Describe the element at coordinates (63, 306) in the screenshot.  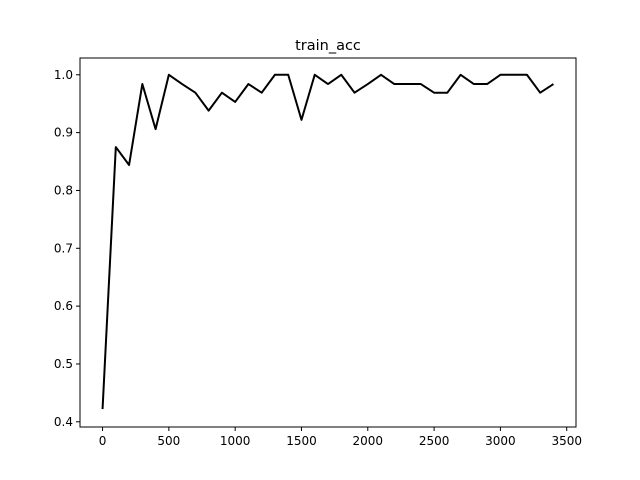
I see `y-tick-label: 0.6` at that location.